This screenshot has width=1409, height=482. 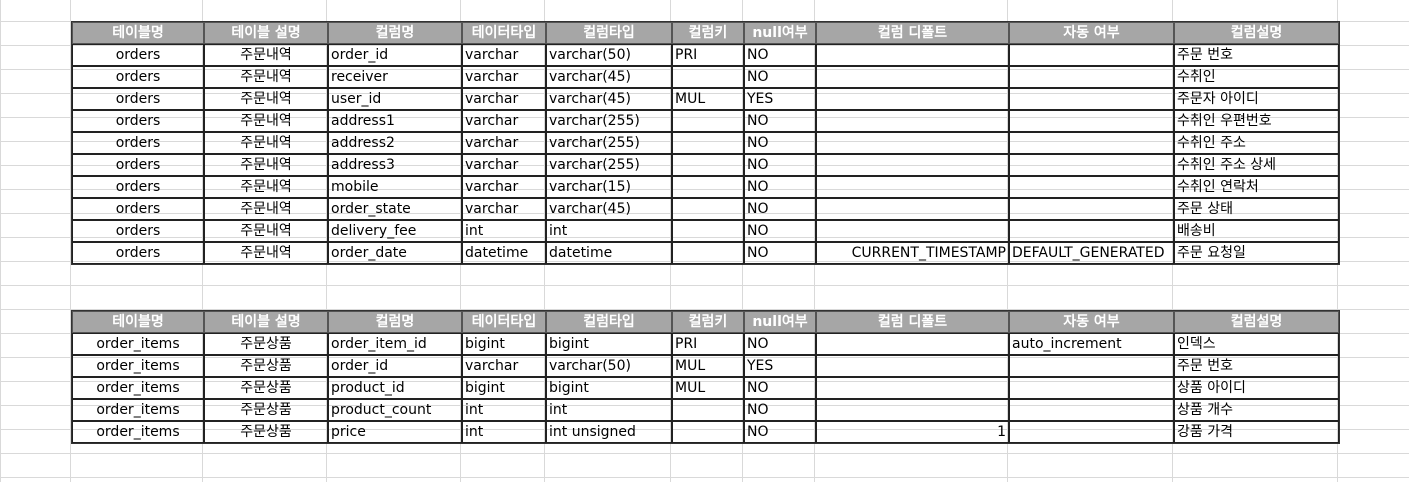 I want to click on column-header: 테이블 설명, so click(x=266, y=33).